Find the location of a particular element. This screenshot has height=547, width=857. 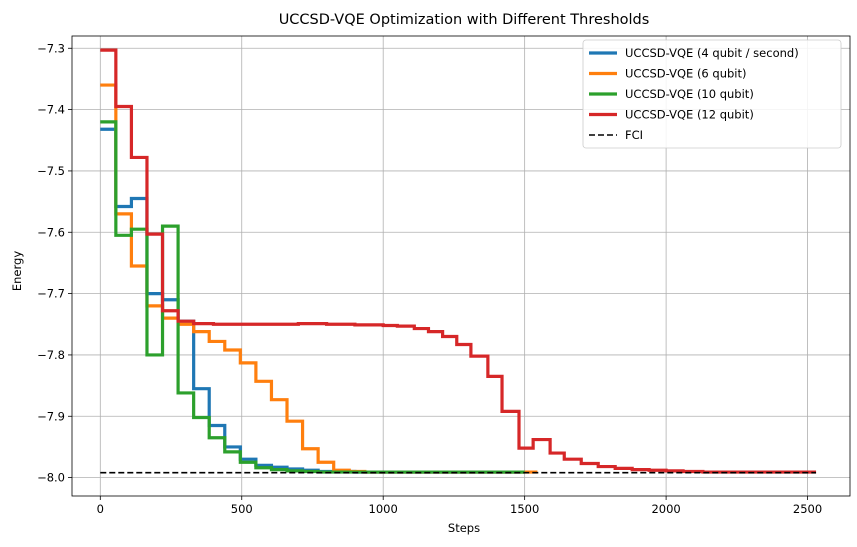

x-tick-label: 500 is located at coordinates (242, 509).